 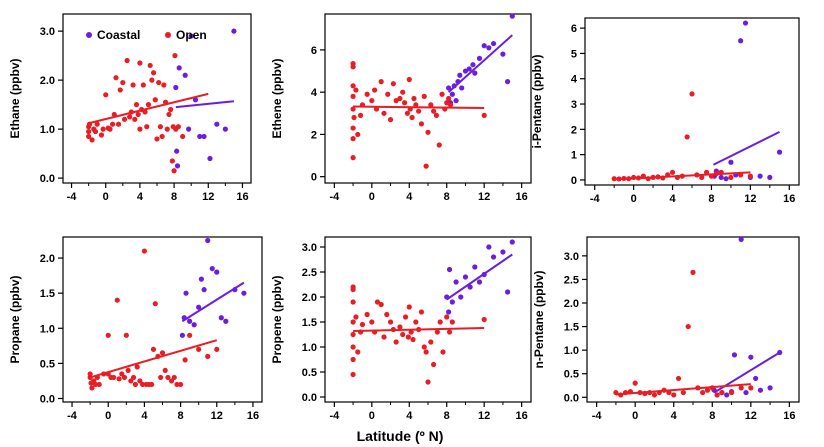 I want to click on y-tick-label: 1.0, so click(x=309, y=348).